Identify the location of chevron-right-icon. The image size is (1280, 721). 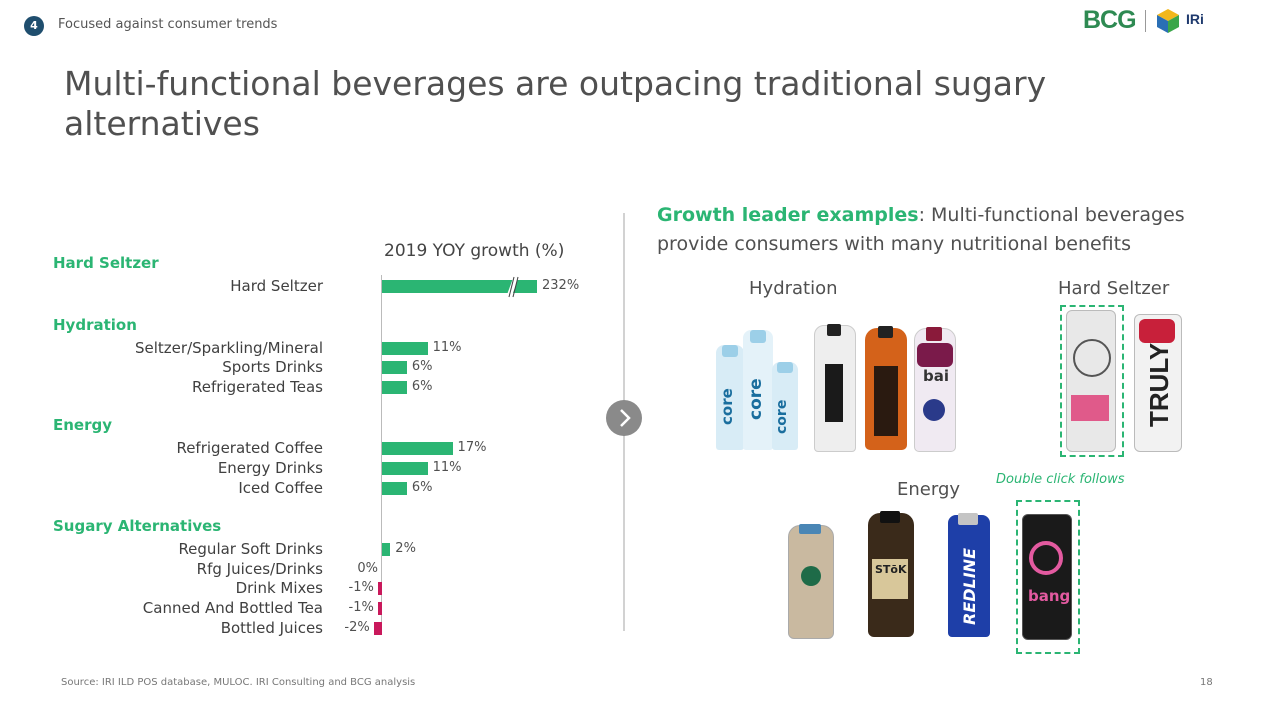
(625, 418).